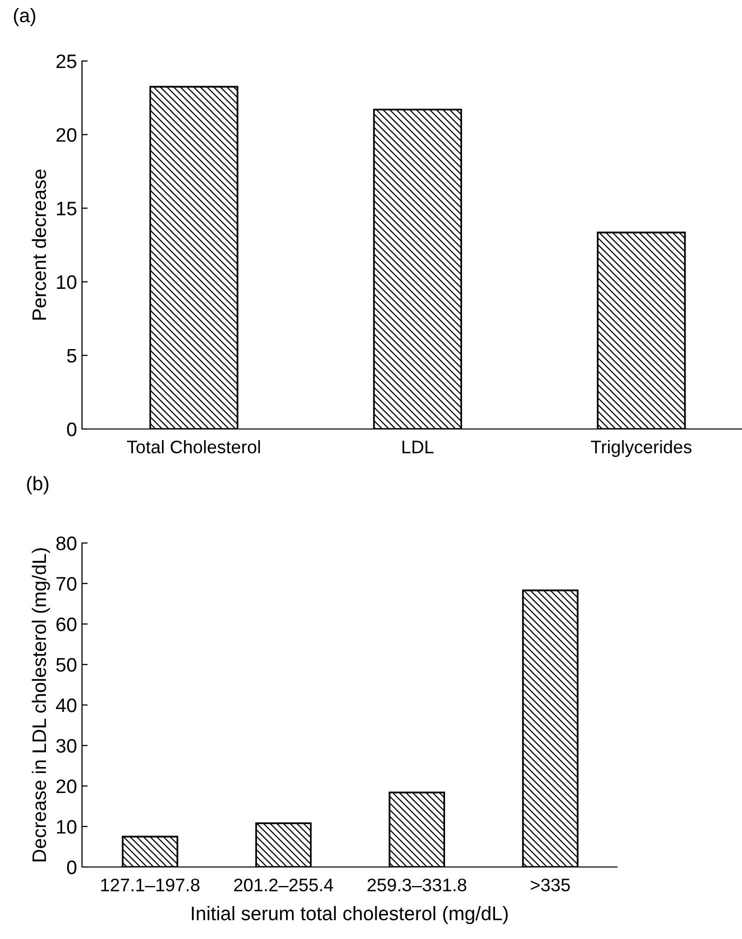 The width and height of the screenshot is (742, 939). What do you see at coordinates (66, 665) in the screenshot?
I see `y-tick-label: 50` at bounding box center [66, 665].